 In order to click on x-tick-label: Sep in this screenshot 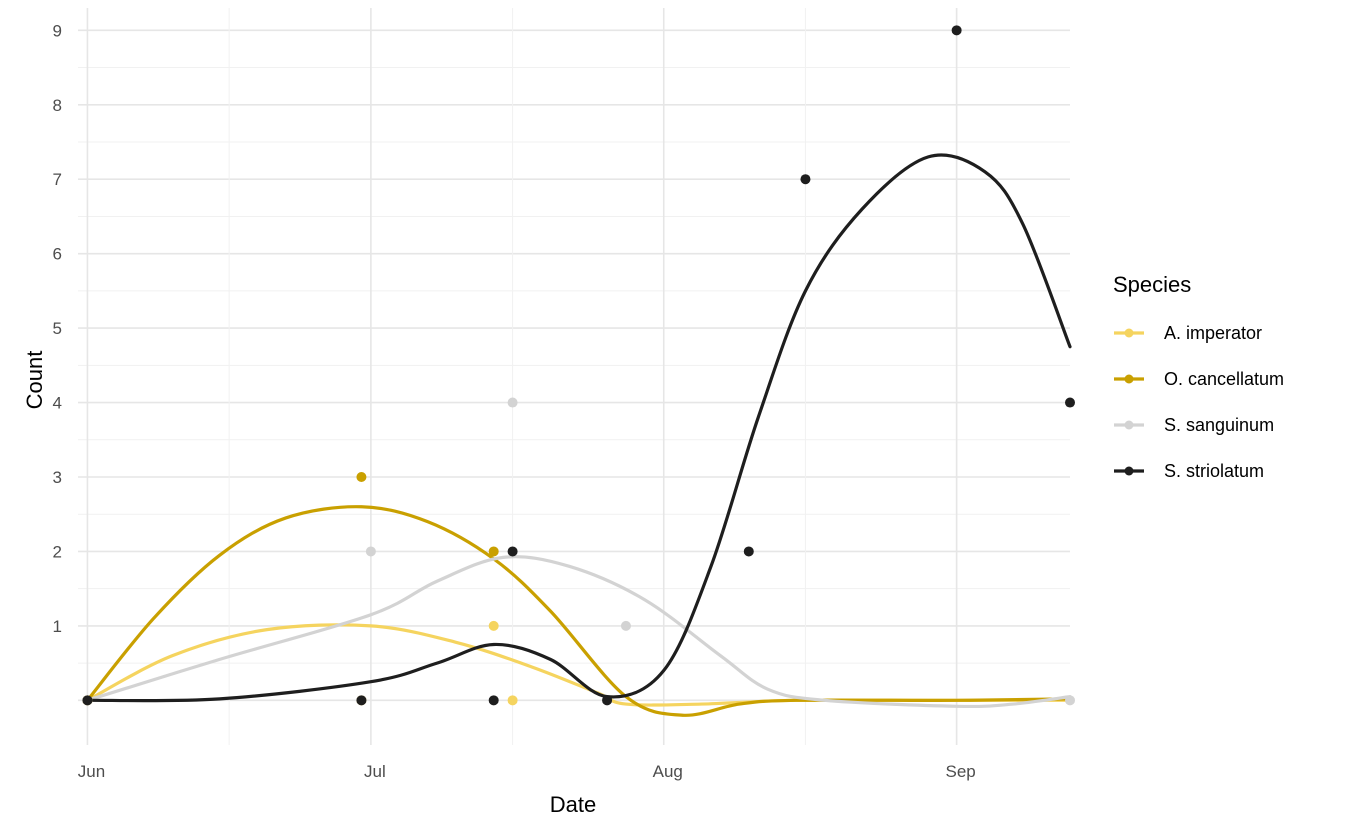, I will do `click(961, 771)`.